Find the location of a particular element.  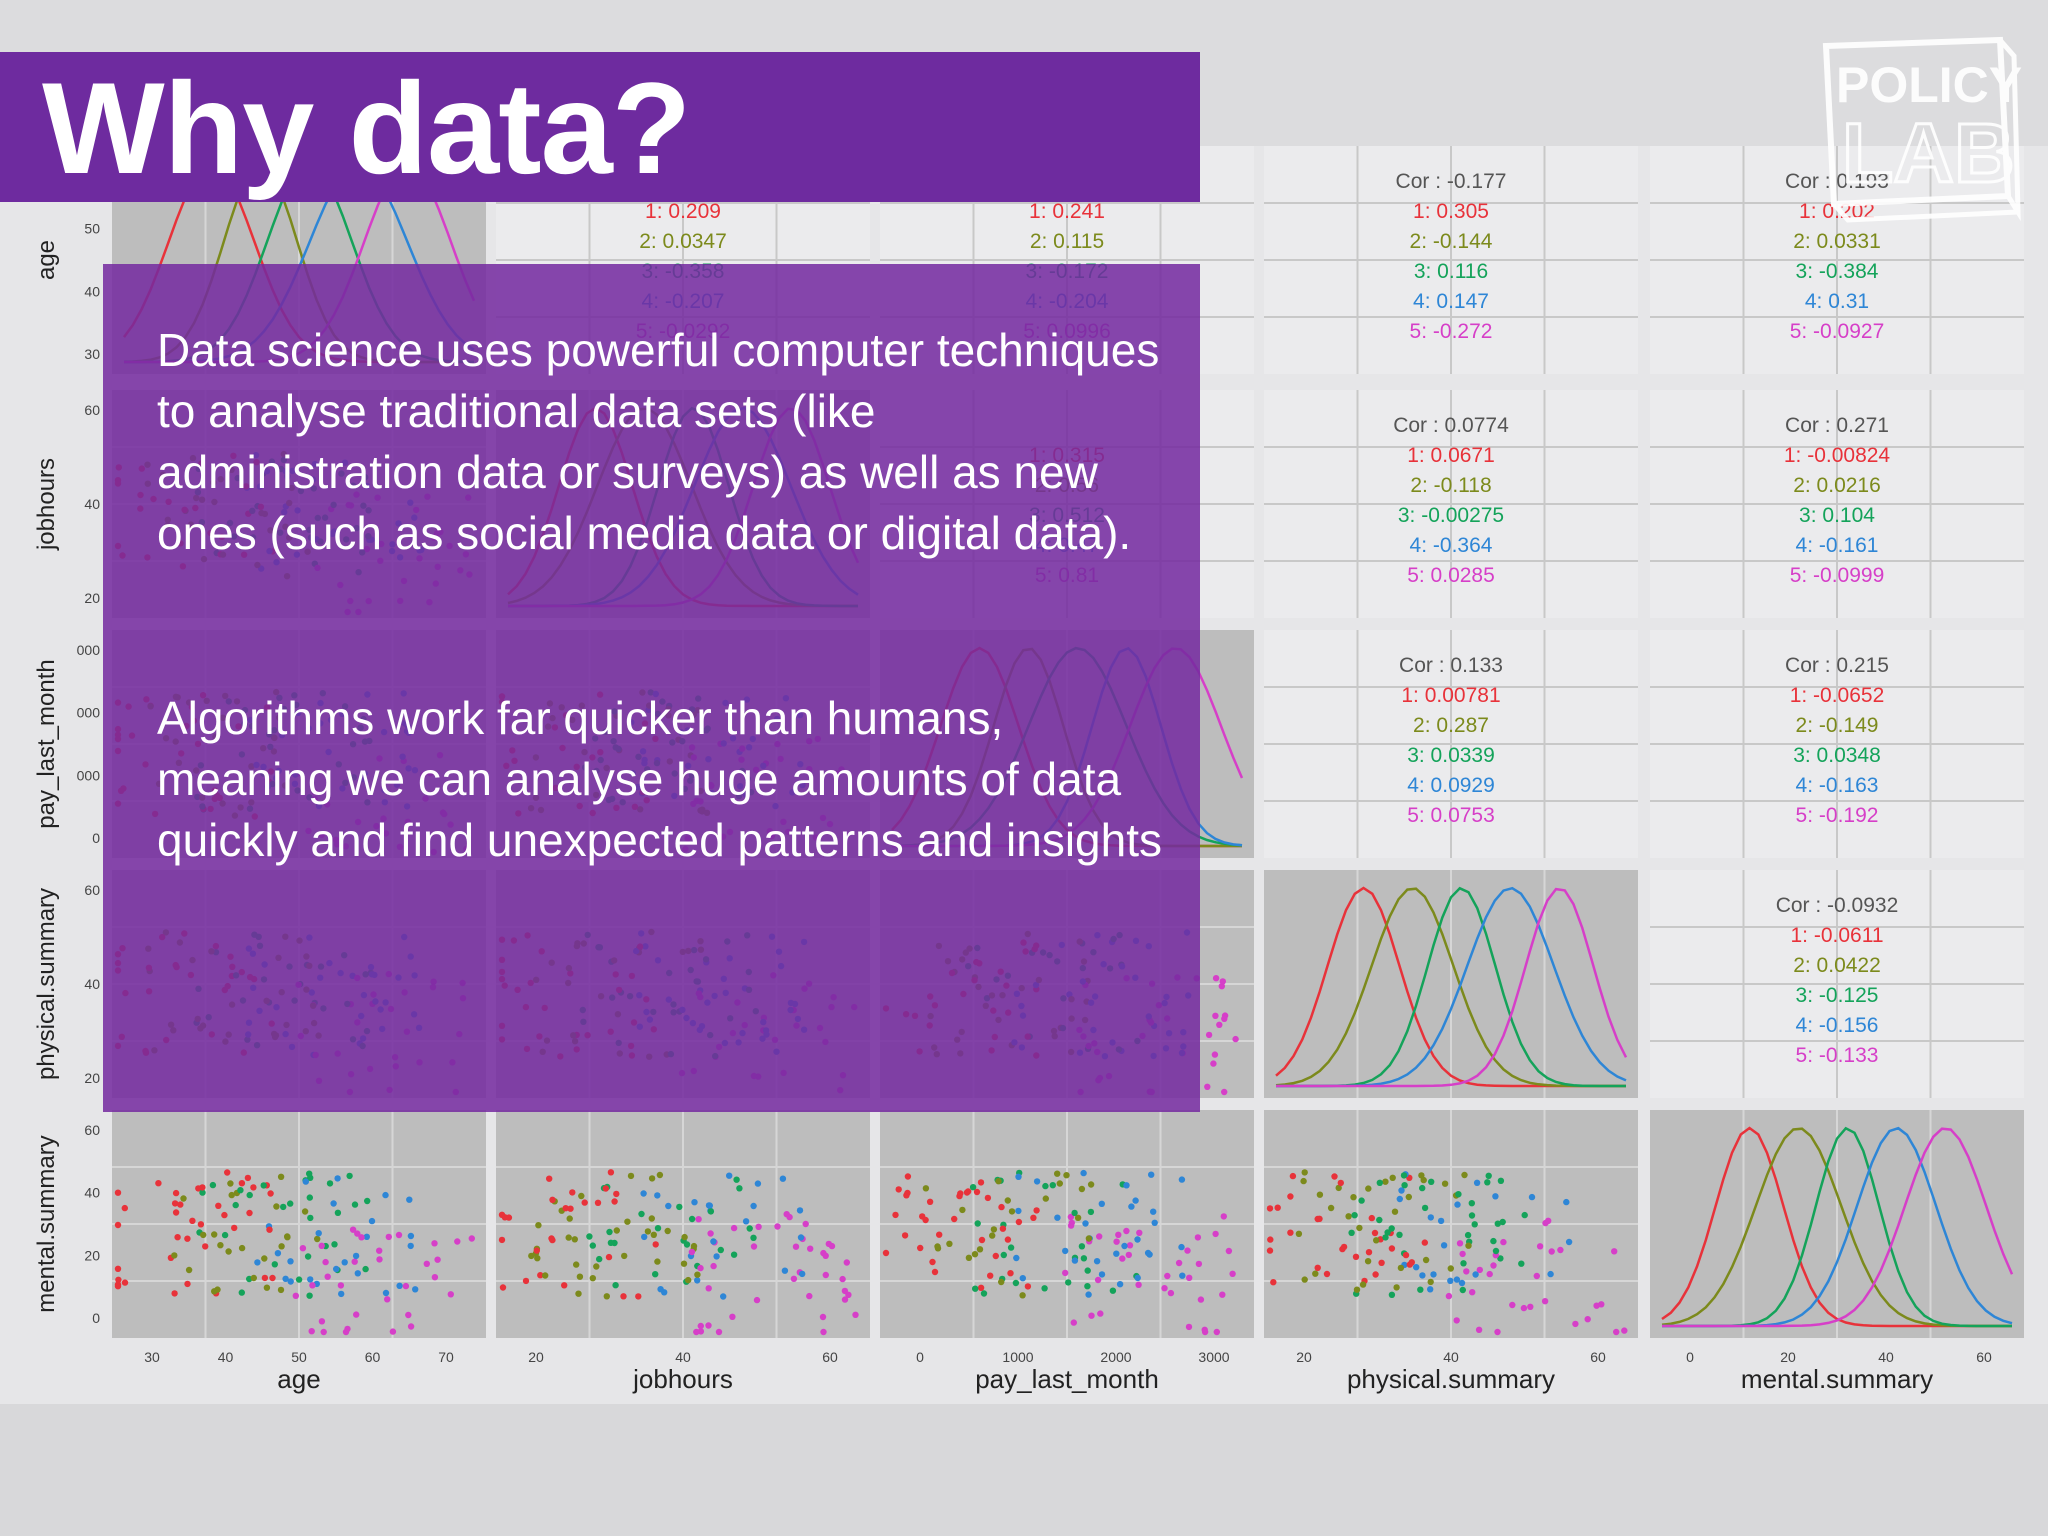

x-tick-mental.summary-2: 40 is located at coordinates (1886, 1357).